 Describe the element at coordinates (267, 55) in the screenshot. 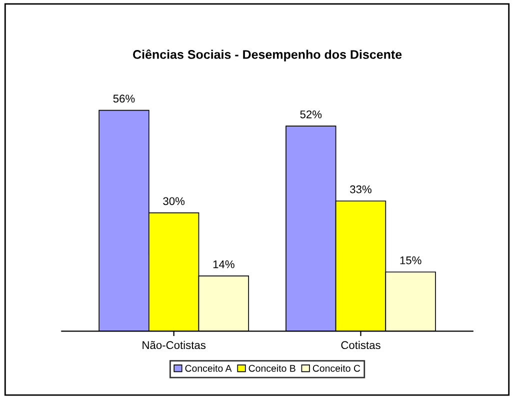

I see `chart-title: Ciências Sociais - Desempenho dos Discente` at that location.